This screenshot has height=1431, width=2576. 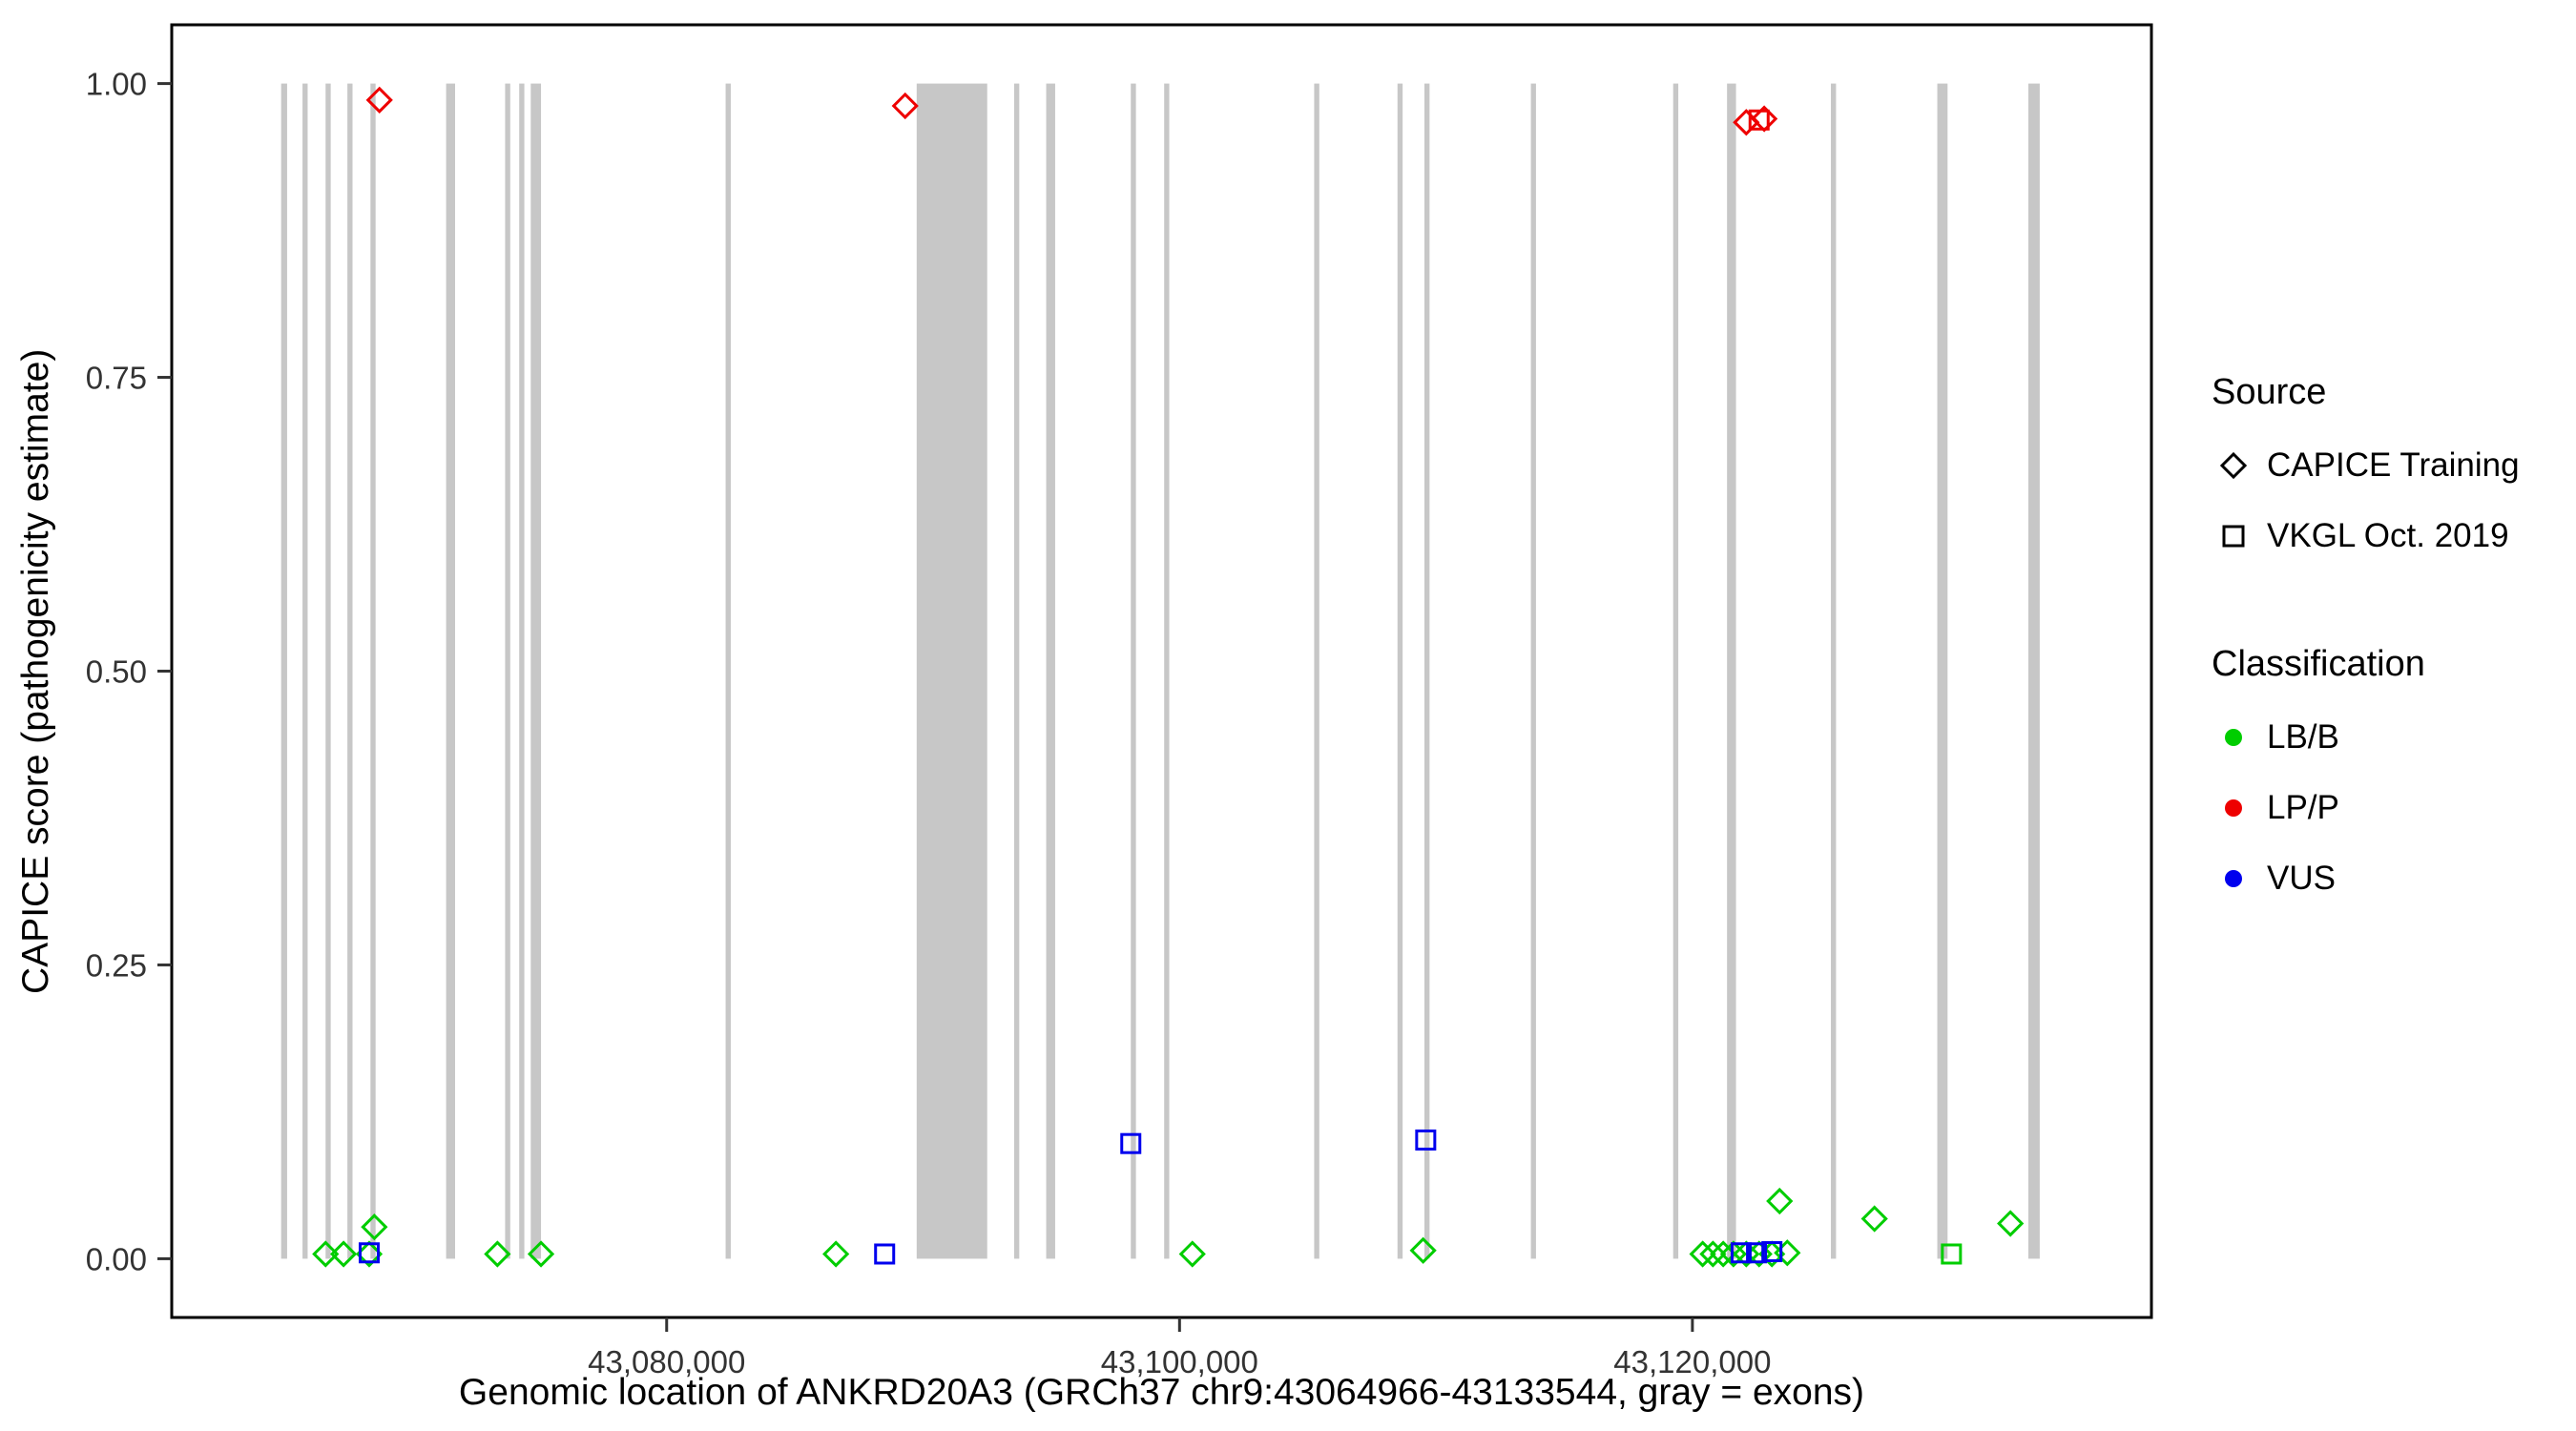 What do you see at coordinates (2366, 737) in the screenshot?
I see `legend-item-lb-b: LB/B` at bounding box center [2366, 737].